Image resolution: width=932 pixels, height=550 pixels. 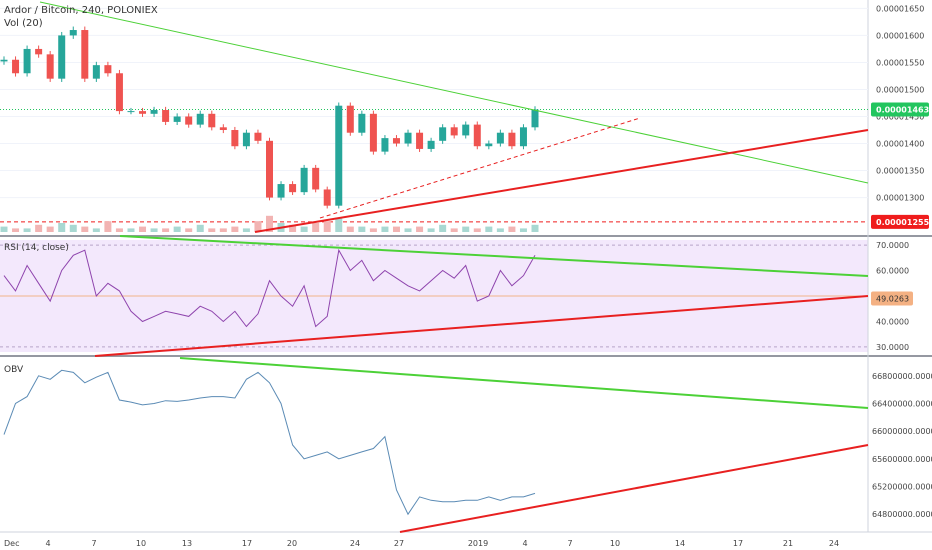 I want to click on rsi-resistance-trendline, so click(x=494, y=256).